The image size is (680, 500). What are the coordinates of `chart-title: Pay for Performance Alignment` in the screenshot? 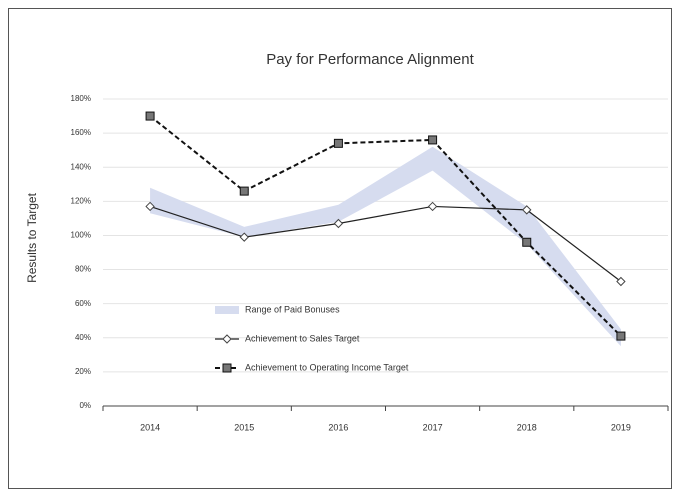 It's located at (370, 59).